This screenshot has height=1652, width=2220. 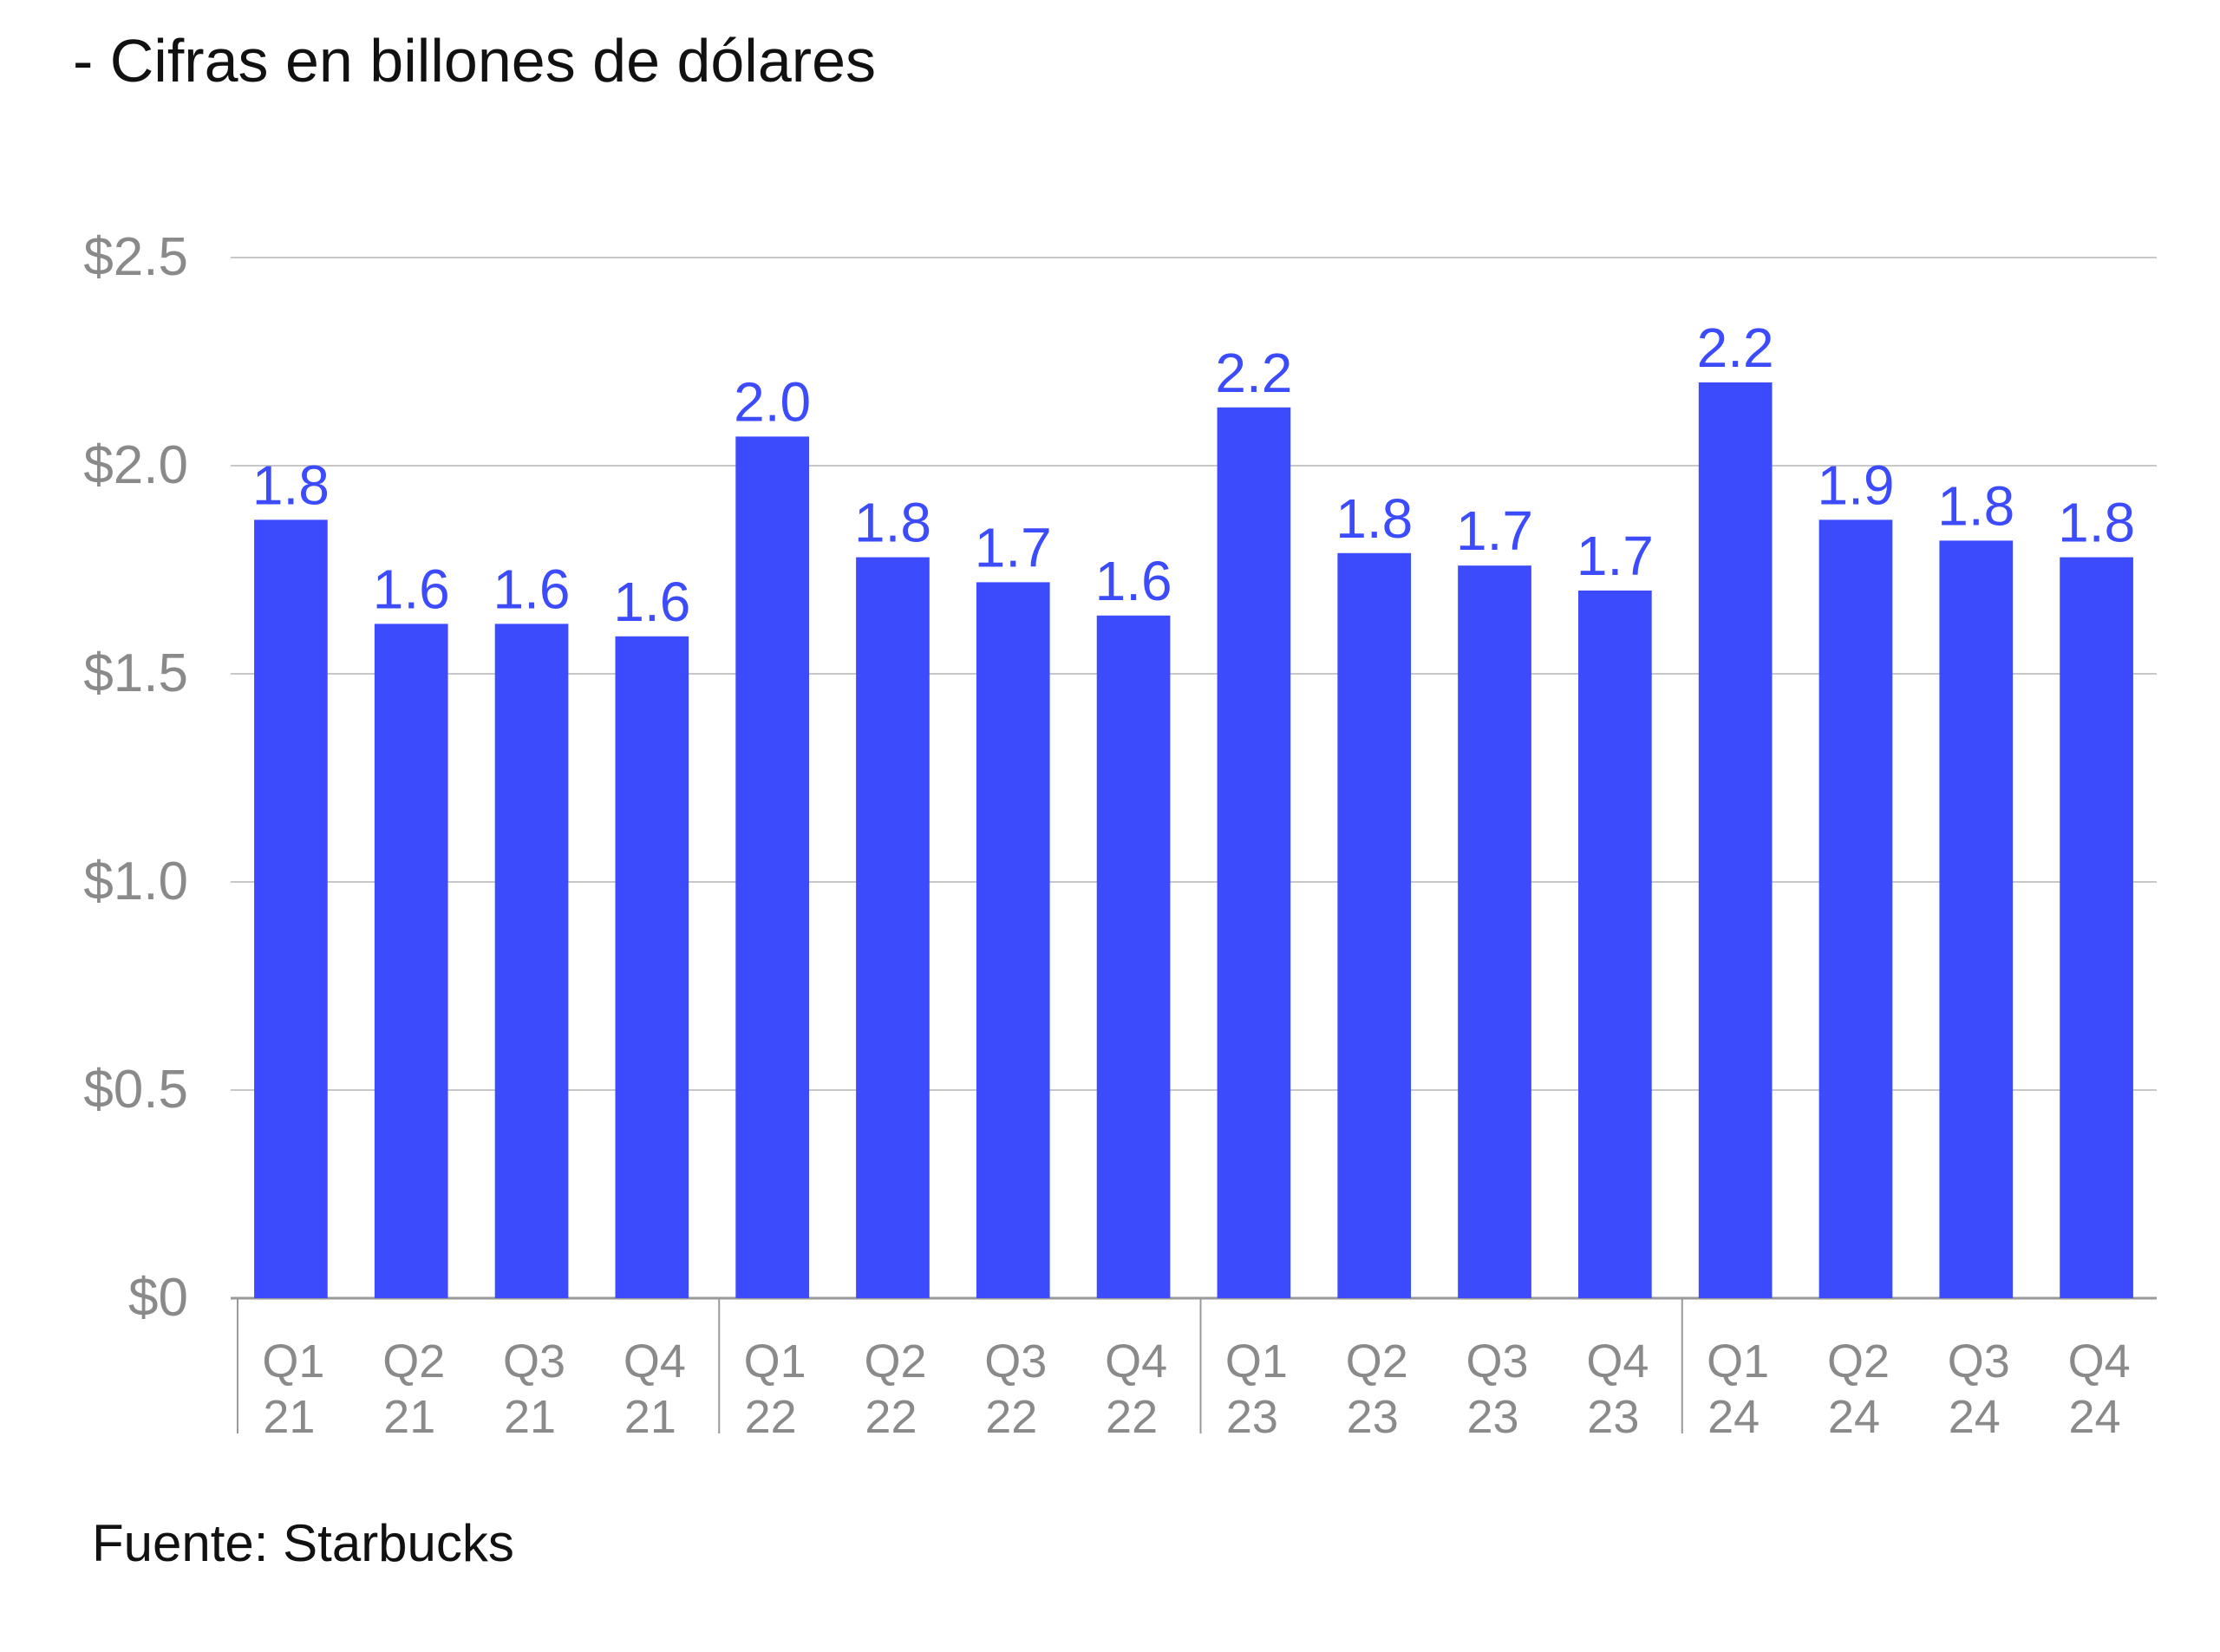 I want to click on chart-source: Fuente: Starbucks, so click(x=303, y=1543).